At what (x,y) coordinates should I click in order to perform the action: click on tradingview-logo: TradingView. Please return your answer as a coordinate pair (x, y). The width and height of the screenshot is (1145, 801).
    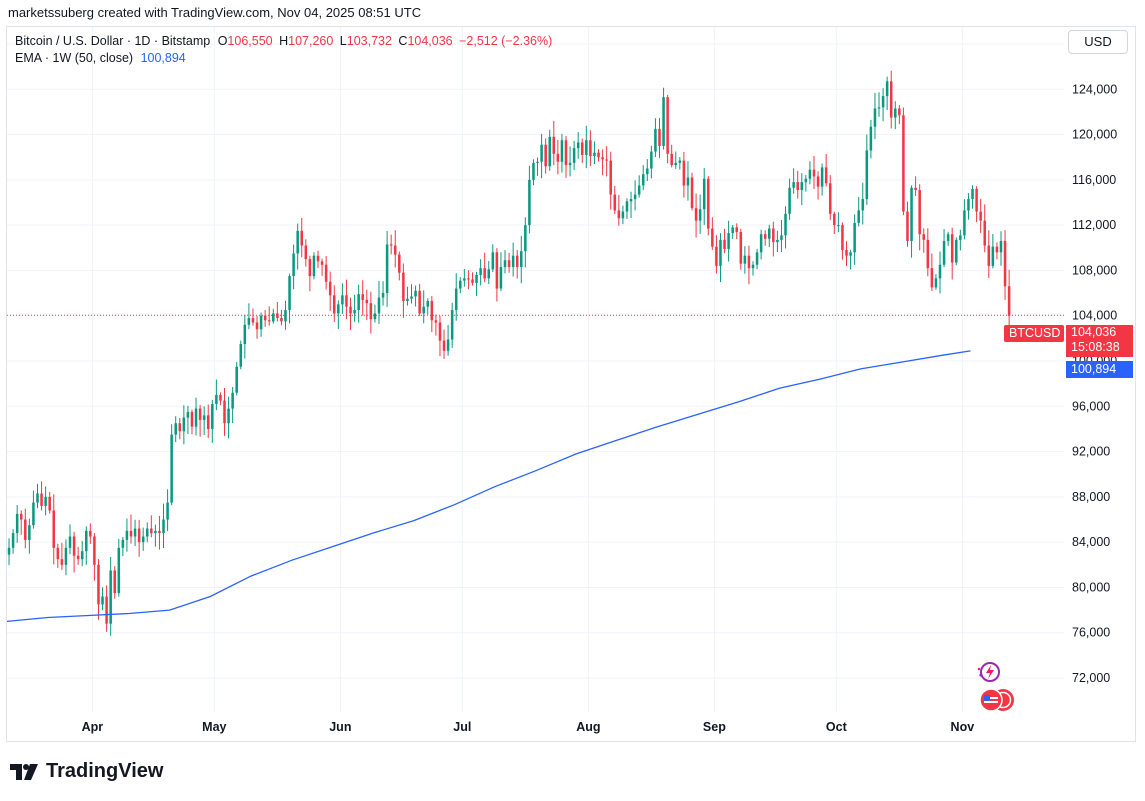
    Looking at the image, I should click on (86, 771).